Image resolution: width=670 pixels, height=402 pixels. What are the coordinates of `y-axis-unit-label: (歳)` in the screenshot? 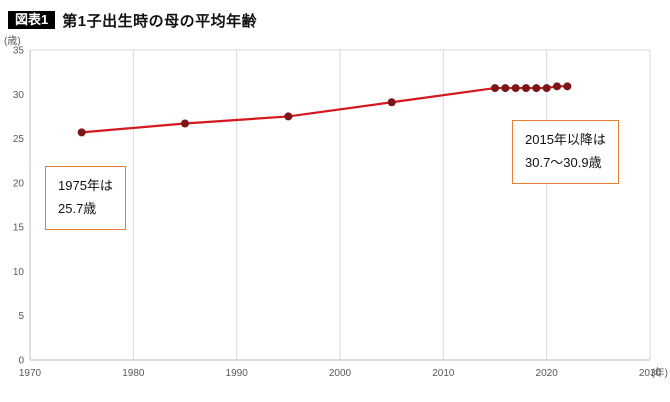 It's located at (12, 41).